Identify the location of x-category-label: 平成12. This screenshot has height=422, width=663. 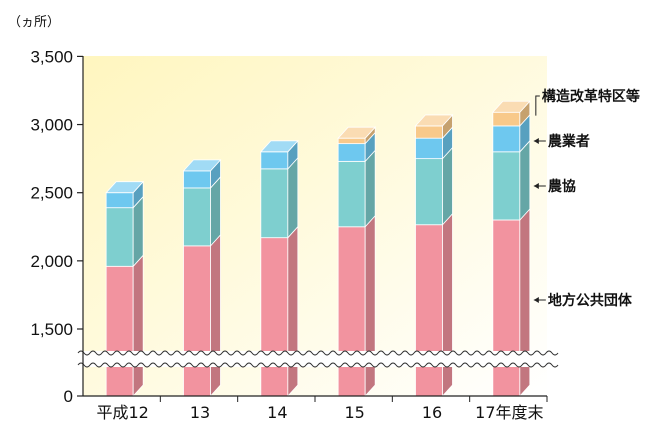
(122, 412).